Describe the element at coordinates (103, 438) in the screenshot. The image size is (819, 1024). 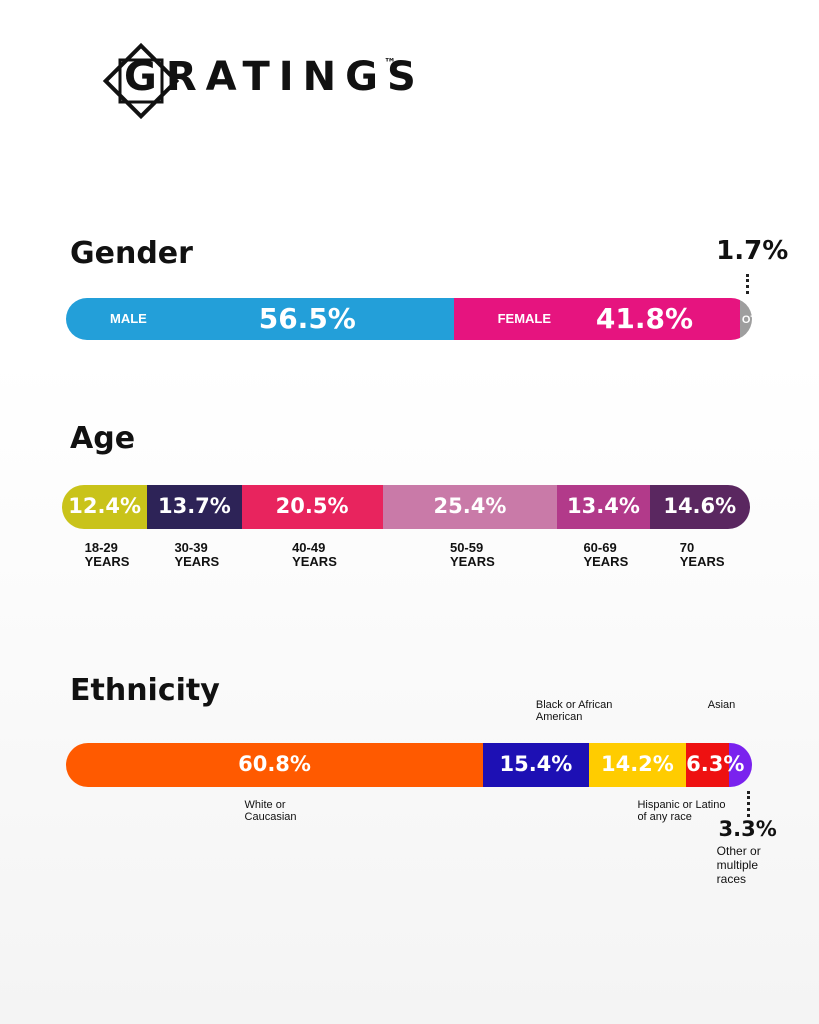
I see `section-title: Age` at that location.